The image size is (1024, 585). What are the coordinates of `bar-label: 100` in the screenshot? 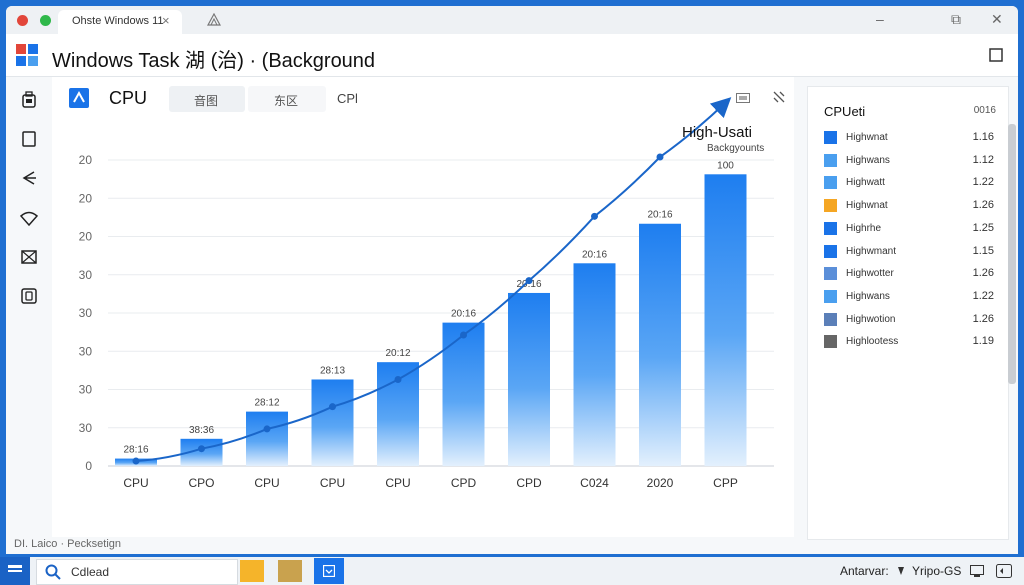 It's located at (725, 165).